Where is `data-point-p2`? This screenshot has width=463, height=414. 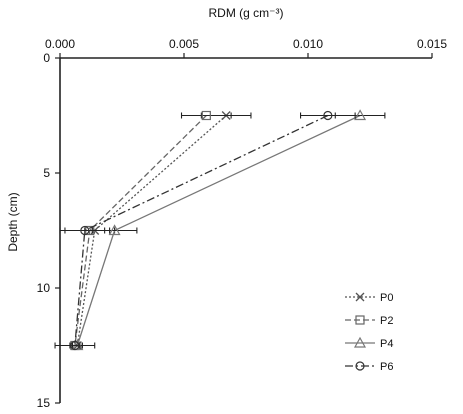 data-point-p2 is located at coordinates (206, 115).